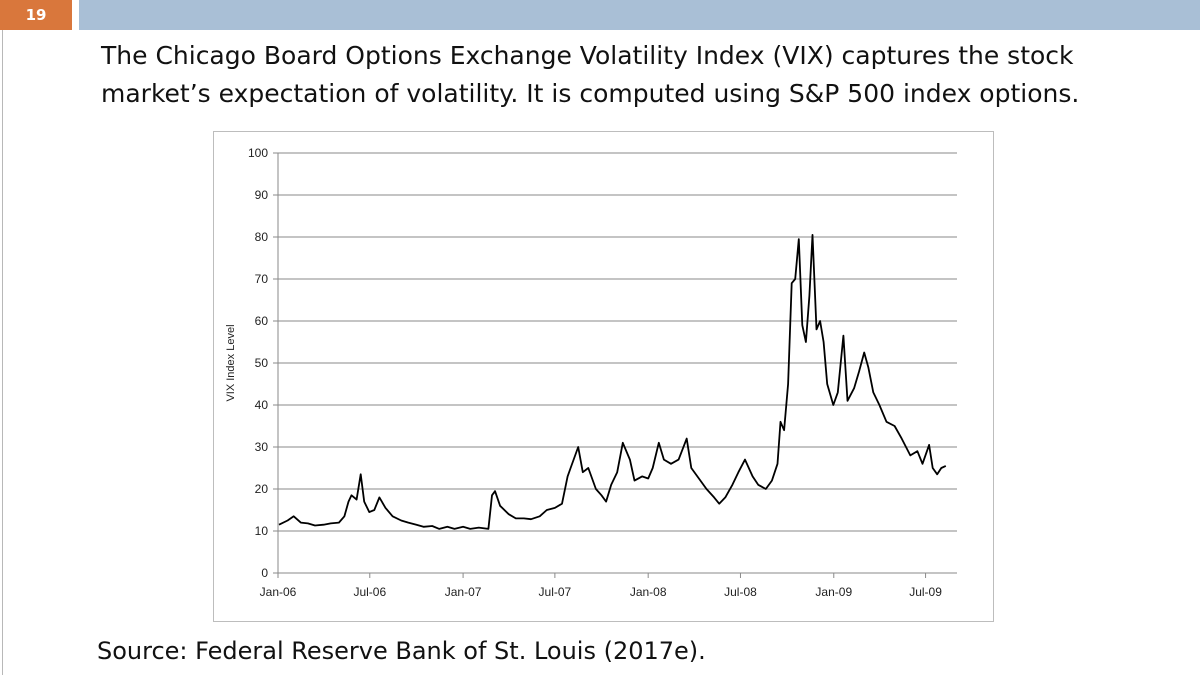 This screenshot has height=675, width=1200. What do you see at coordinates (648, 592) in the screenshot?
I see `x-tick-label: Jan-08` at bounding box center [648, 592].